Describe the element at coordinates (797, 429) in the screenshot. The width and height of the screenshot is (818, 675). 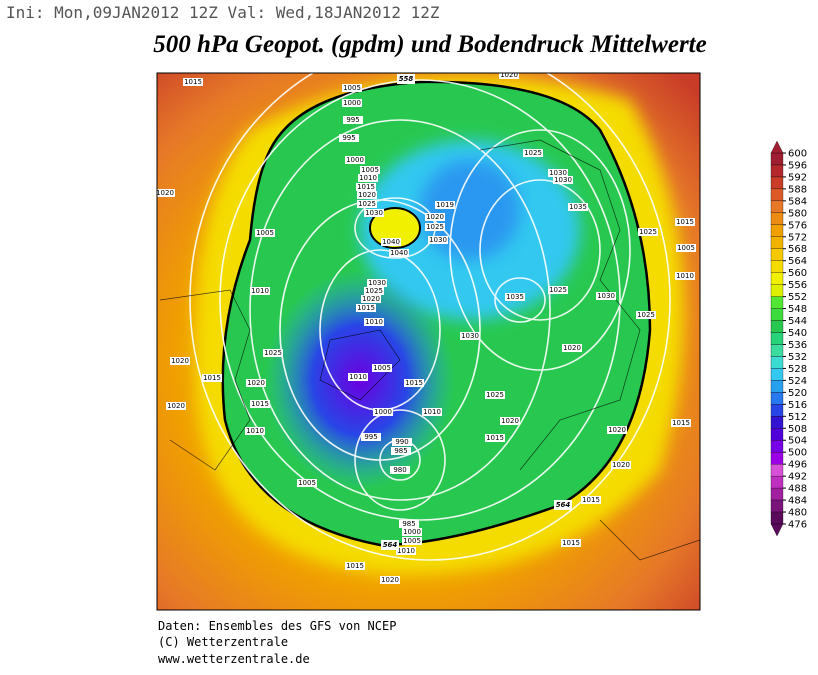
I see `colorbar-label: 508` at that location.